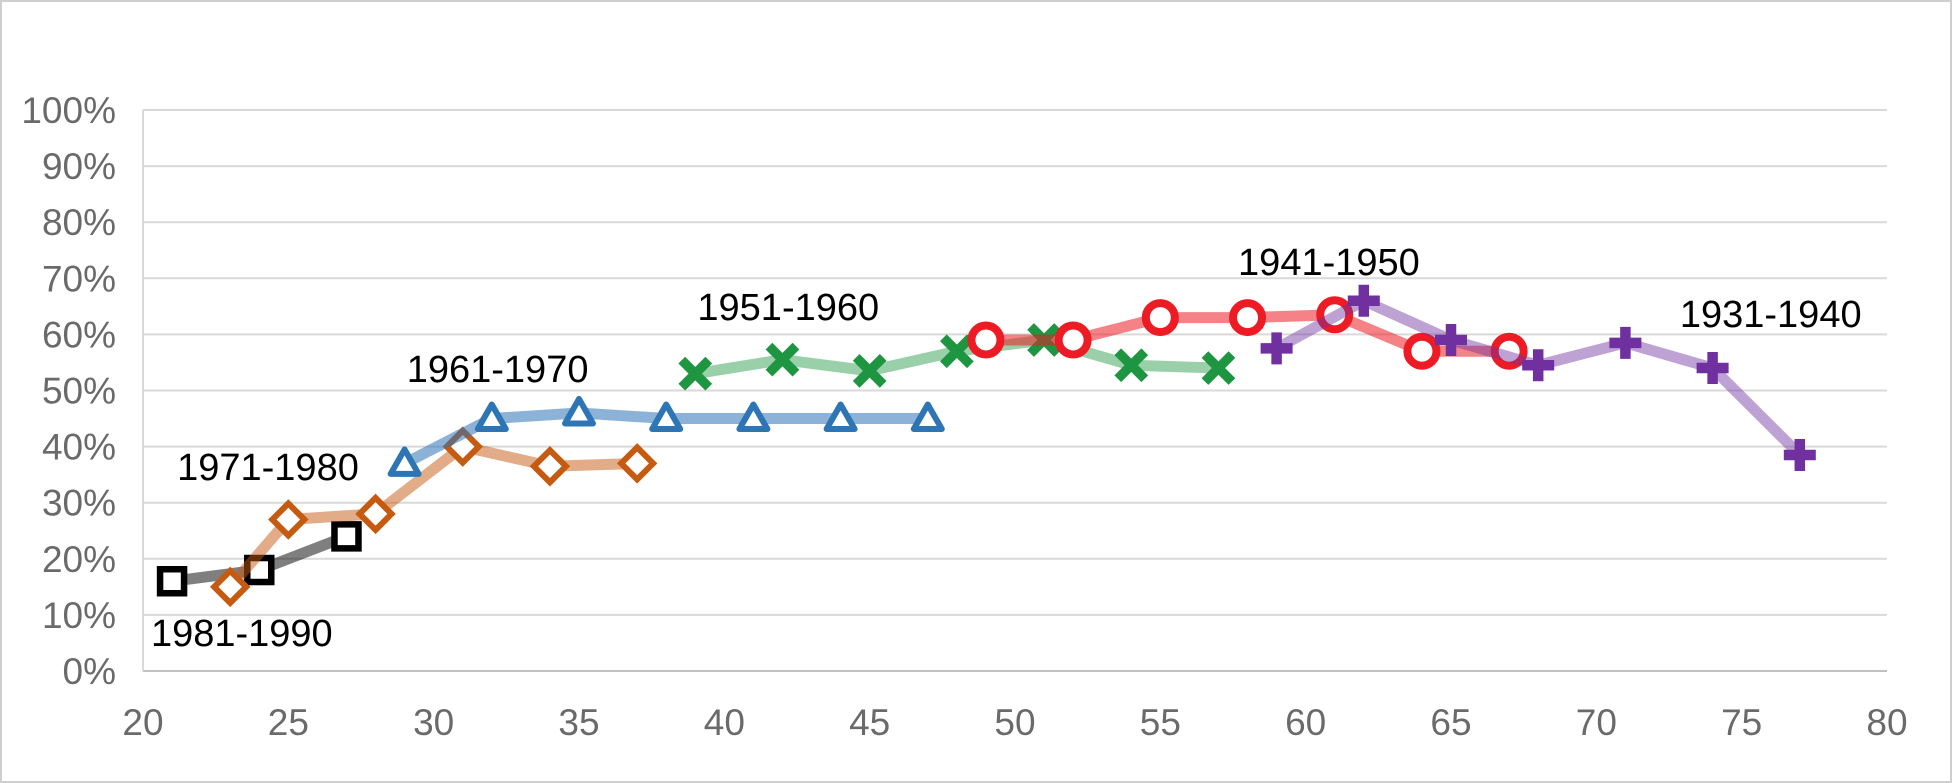 The height and width of the screenshot is (783, 1952). I want to click on x-tick-label: 65, so click(1450, 722).